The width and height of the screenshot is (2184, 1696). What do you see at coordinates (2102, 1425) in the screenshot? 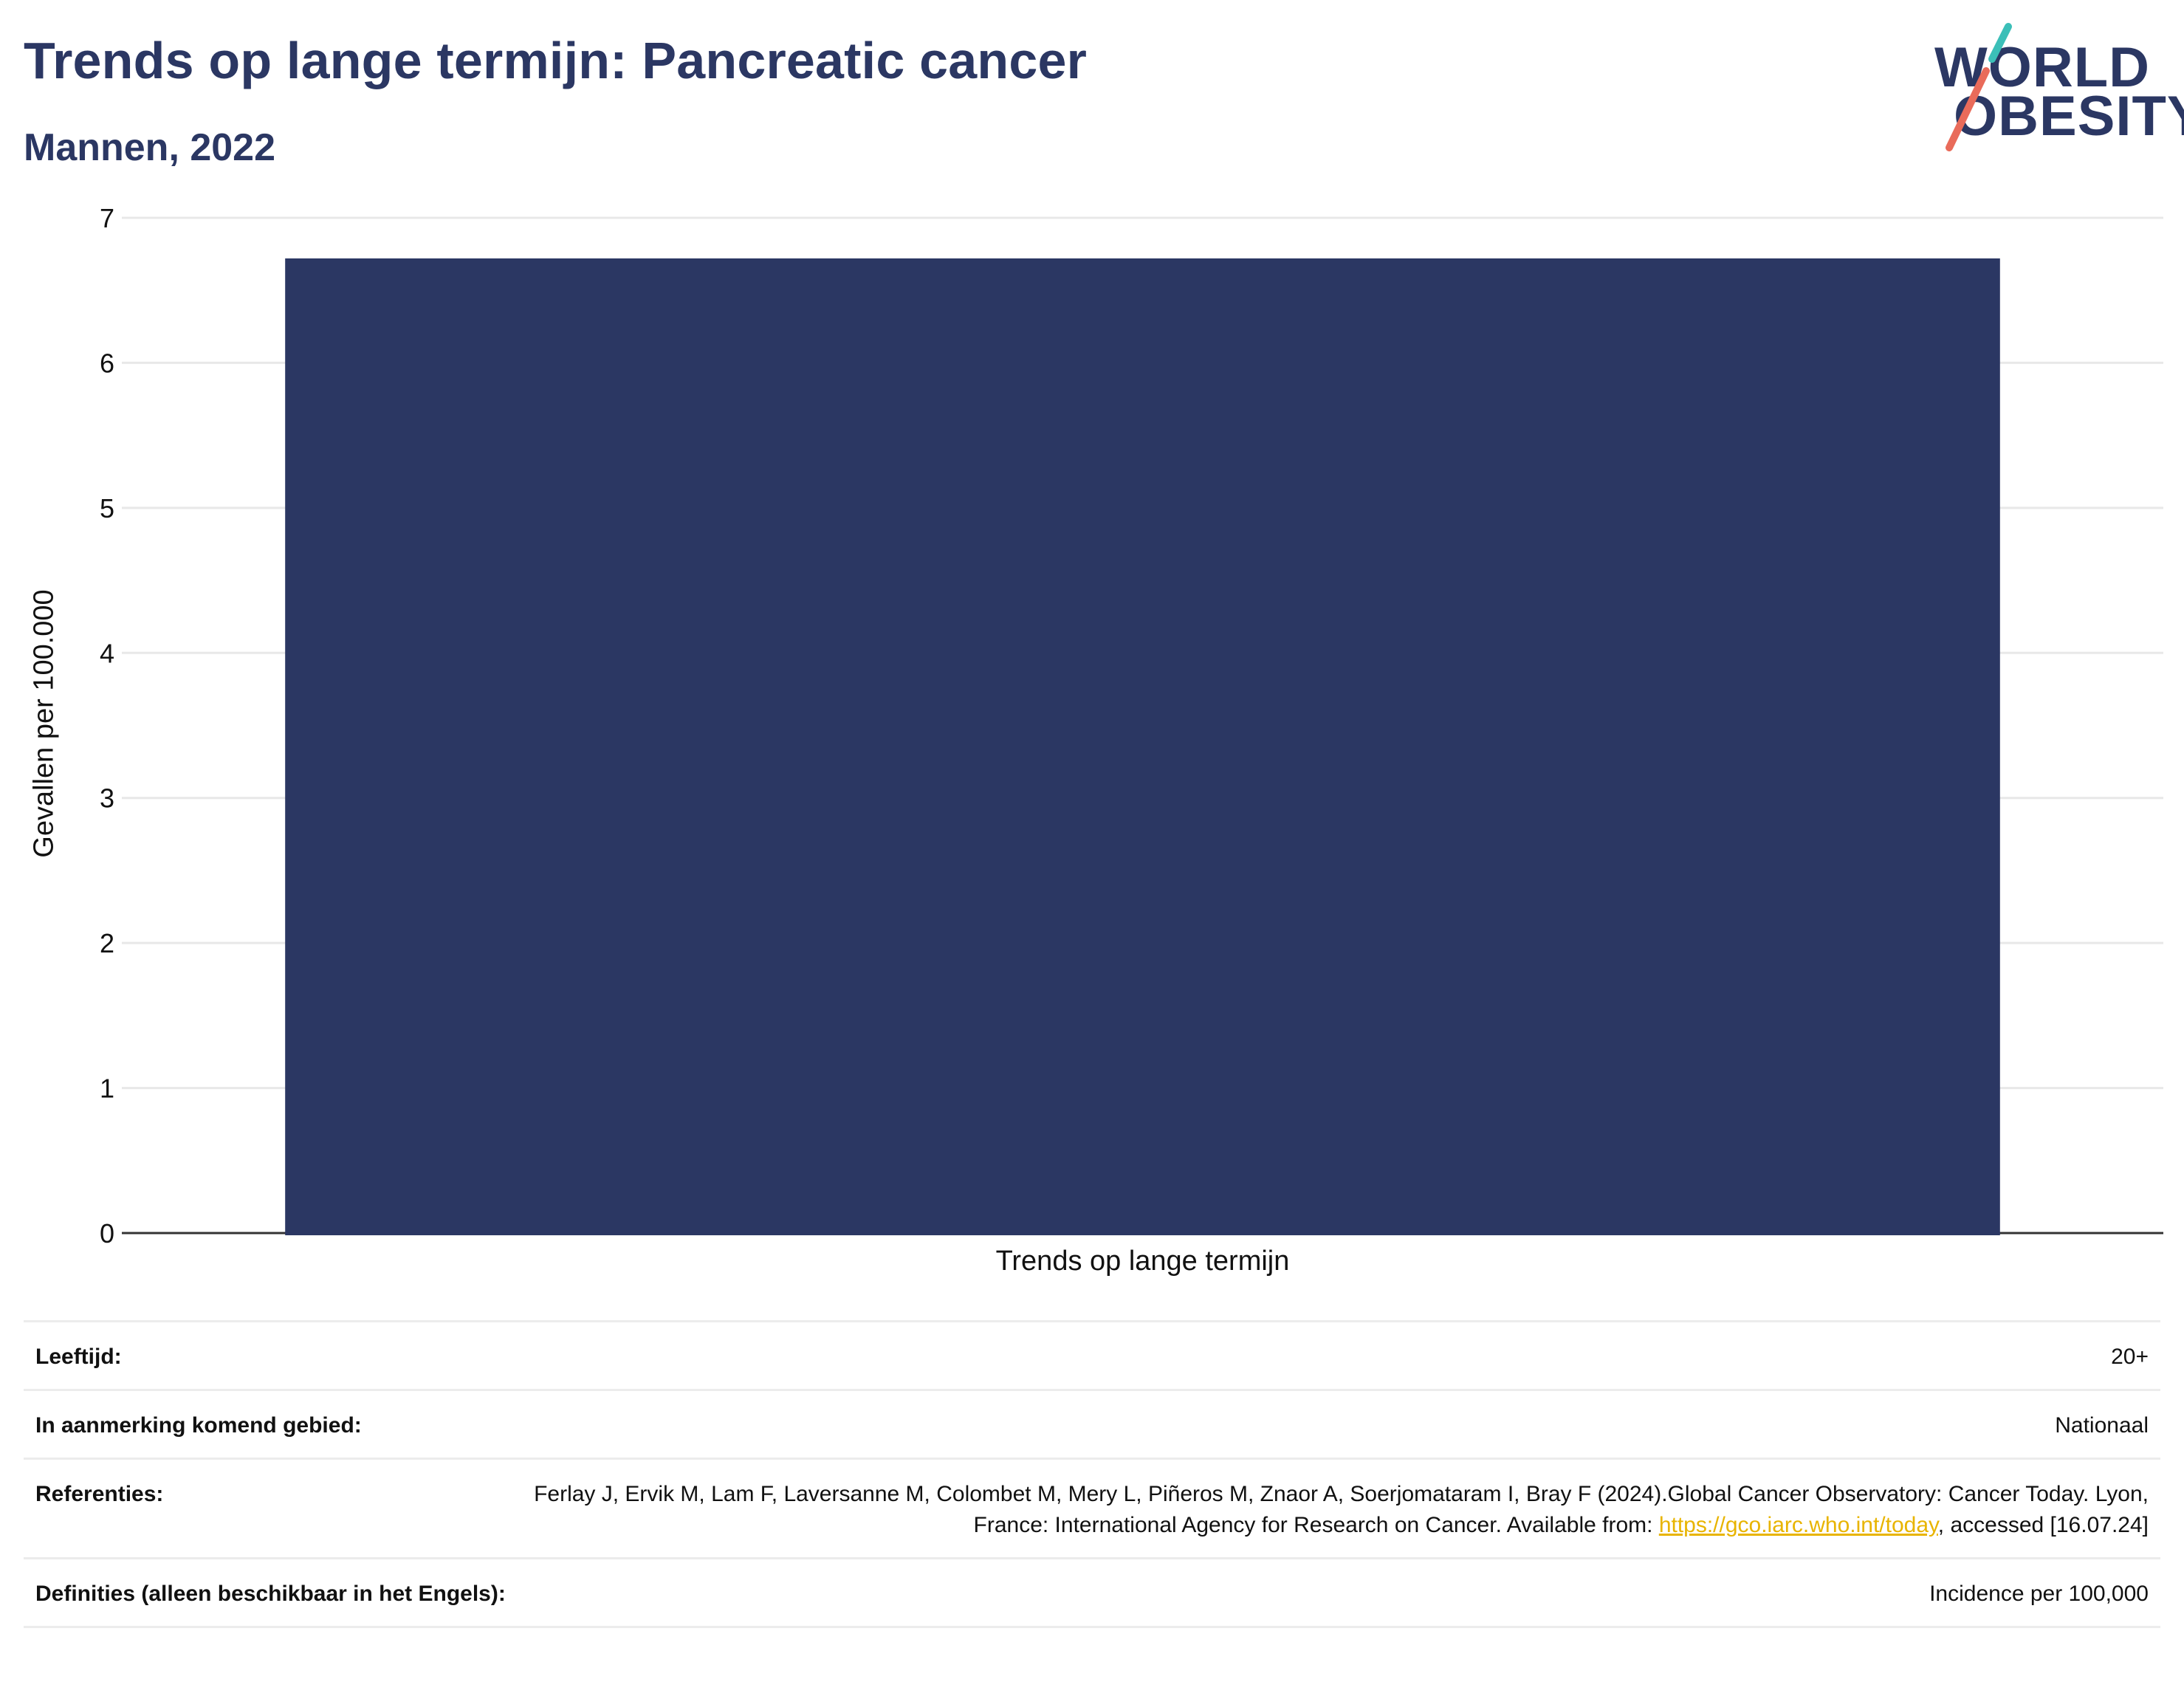
I see `info-value: Nationaal` at bounding box center [2102, 1425].